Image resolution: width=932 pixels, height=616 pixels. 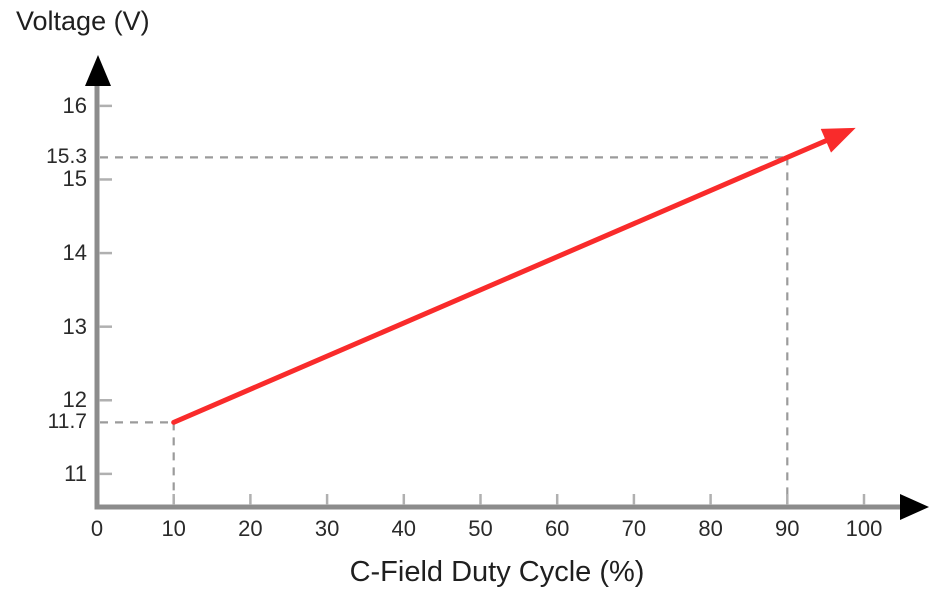 I want to click on x-tick-label-90: 90, so click(x=787, y=528).